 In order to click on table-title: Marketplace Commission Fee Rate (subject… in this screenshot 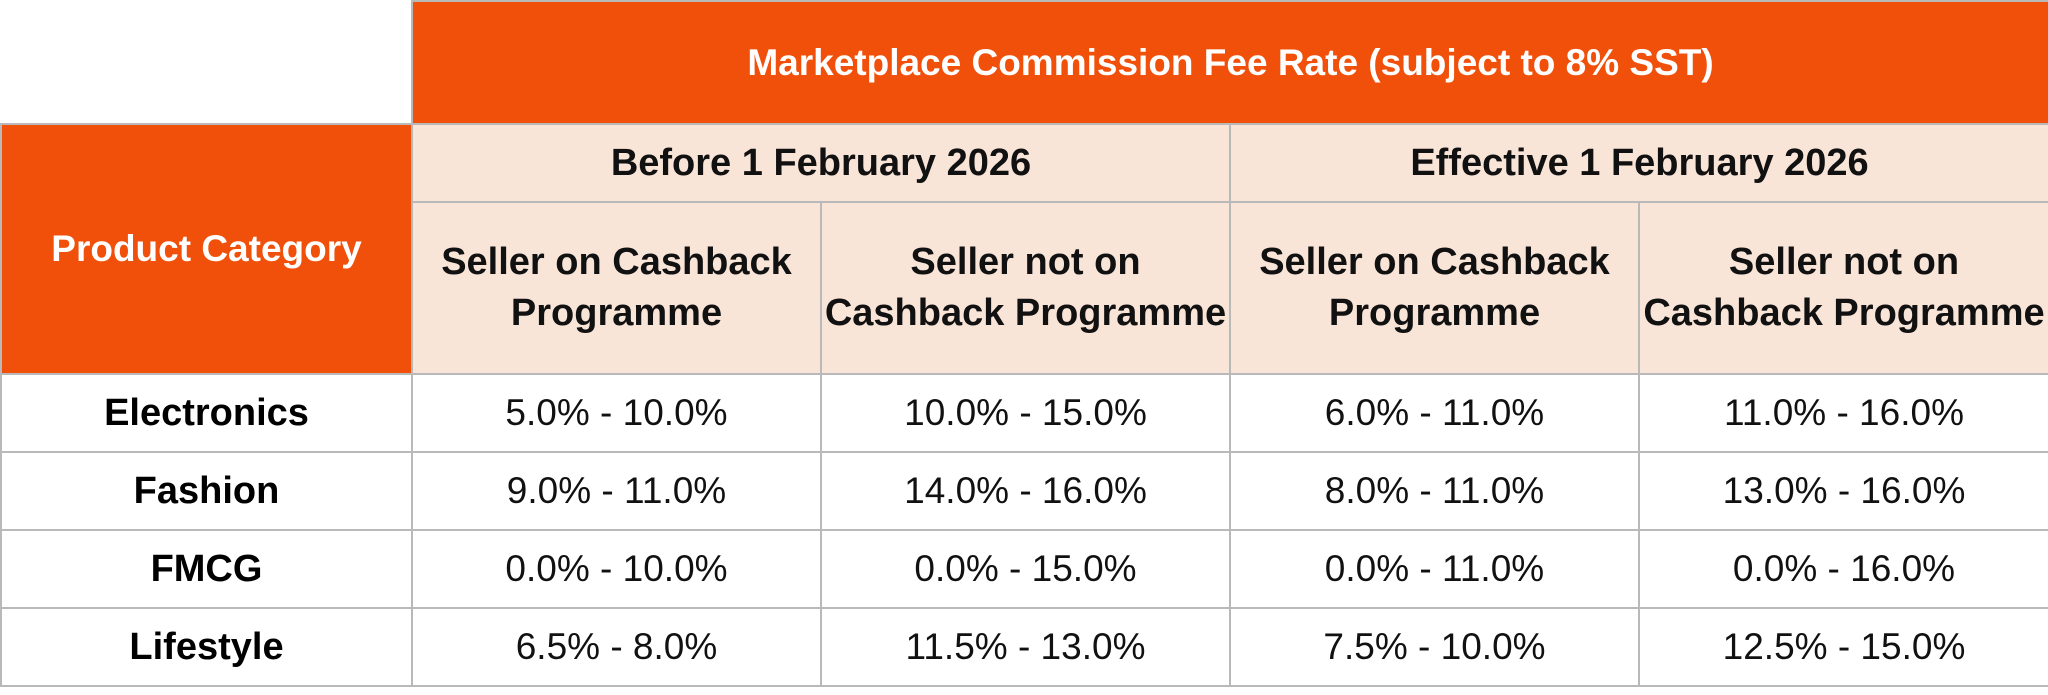, I will do `click(1229, 62)`.